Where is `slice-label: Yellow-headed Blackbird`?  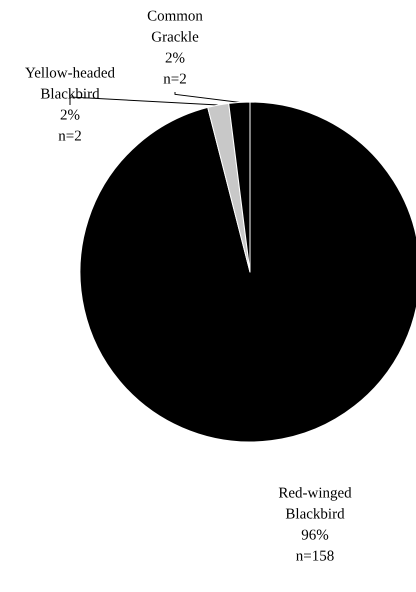 slice-label: Yellow-headed Blackbird is located at coordinates (70, 84).